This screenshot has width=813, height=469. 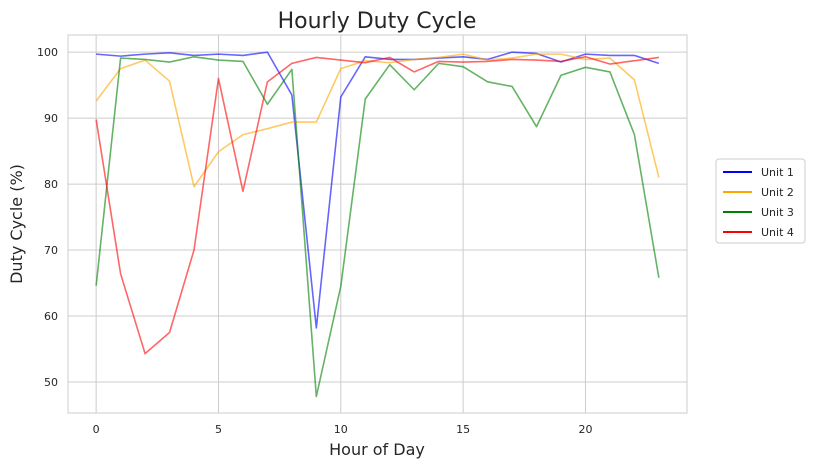 I want to click on legend-frame, so click(x=760, y=201).